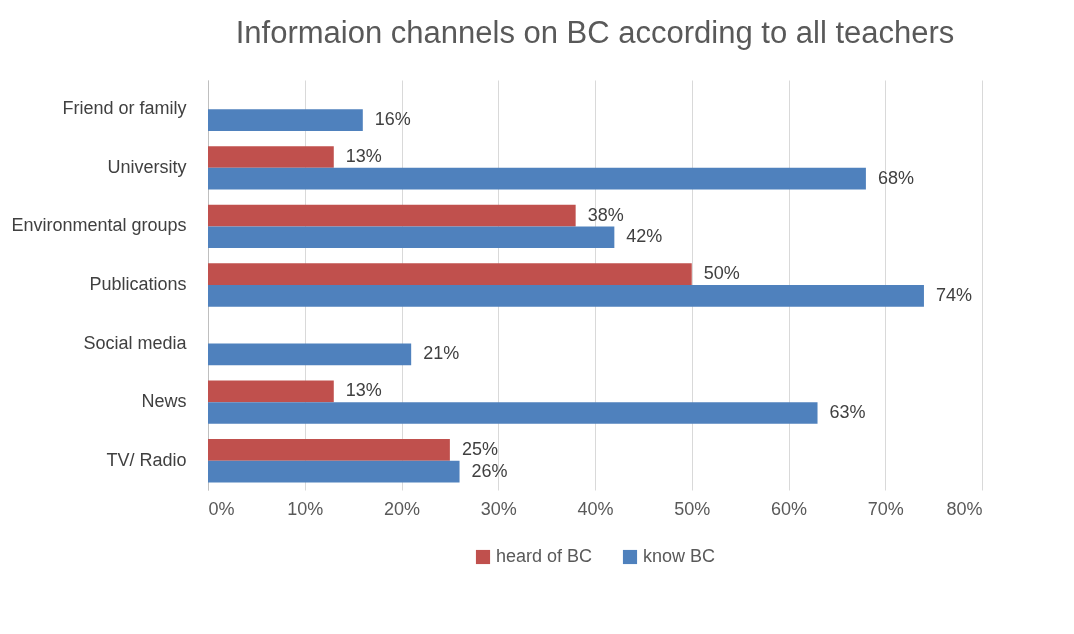 This screenshot has height=634, width=1074. Describe the element at coordinates (135, 342) in the screenshot. I see `y-tick-label: Social media` at that location.